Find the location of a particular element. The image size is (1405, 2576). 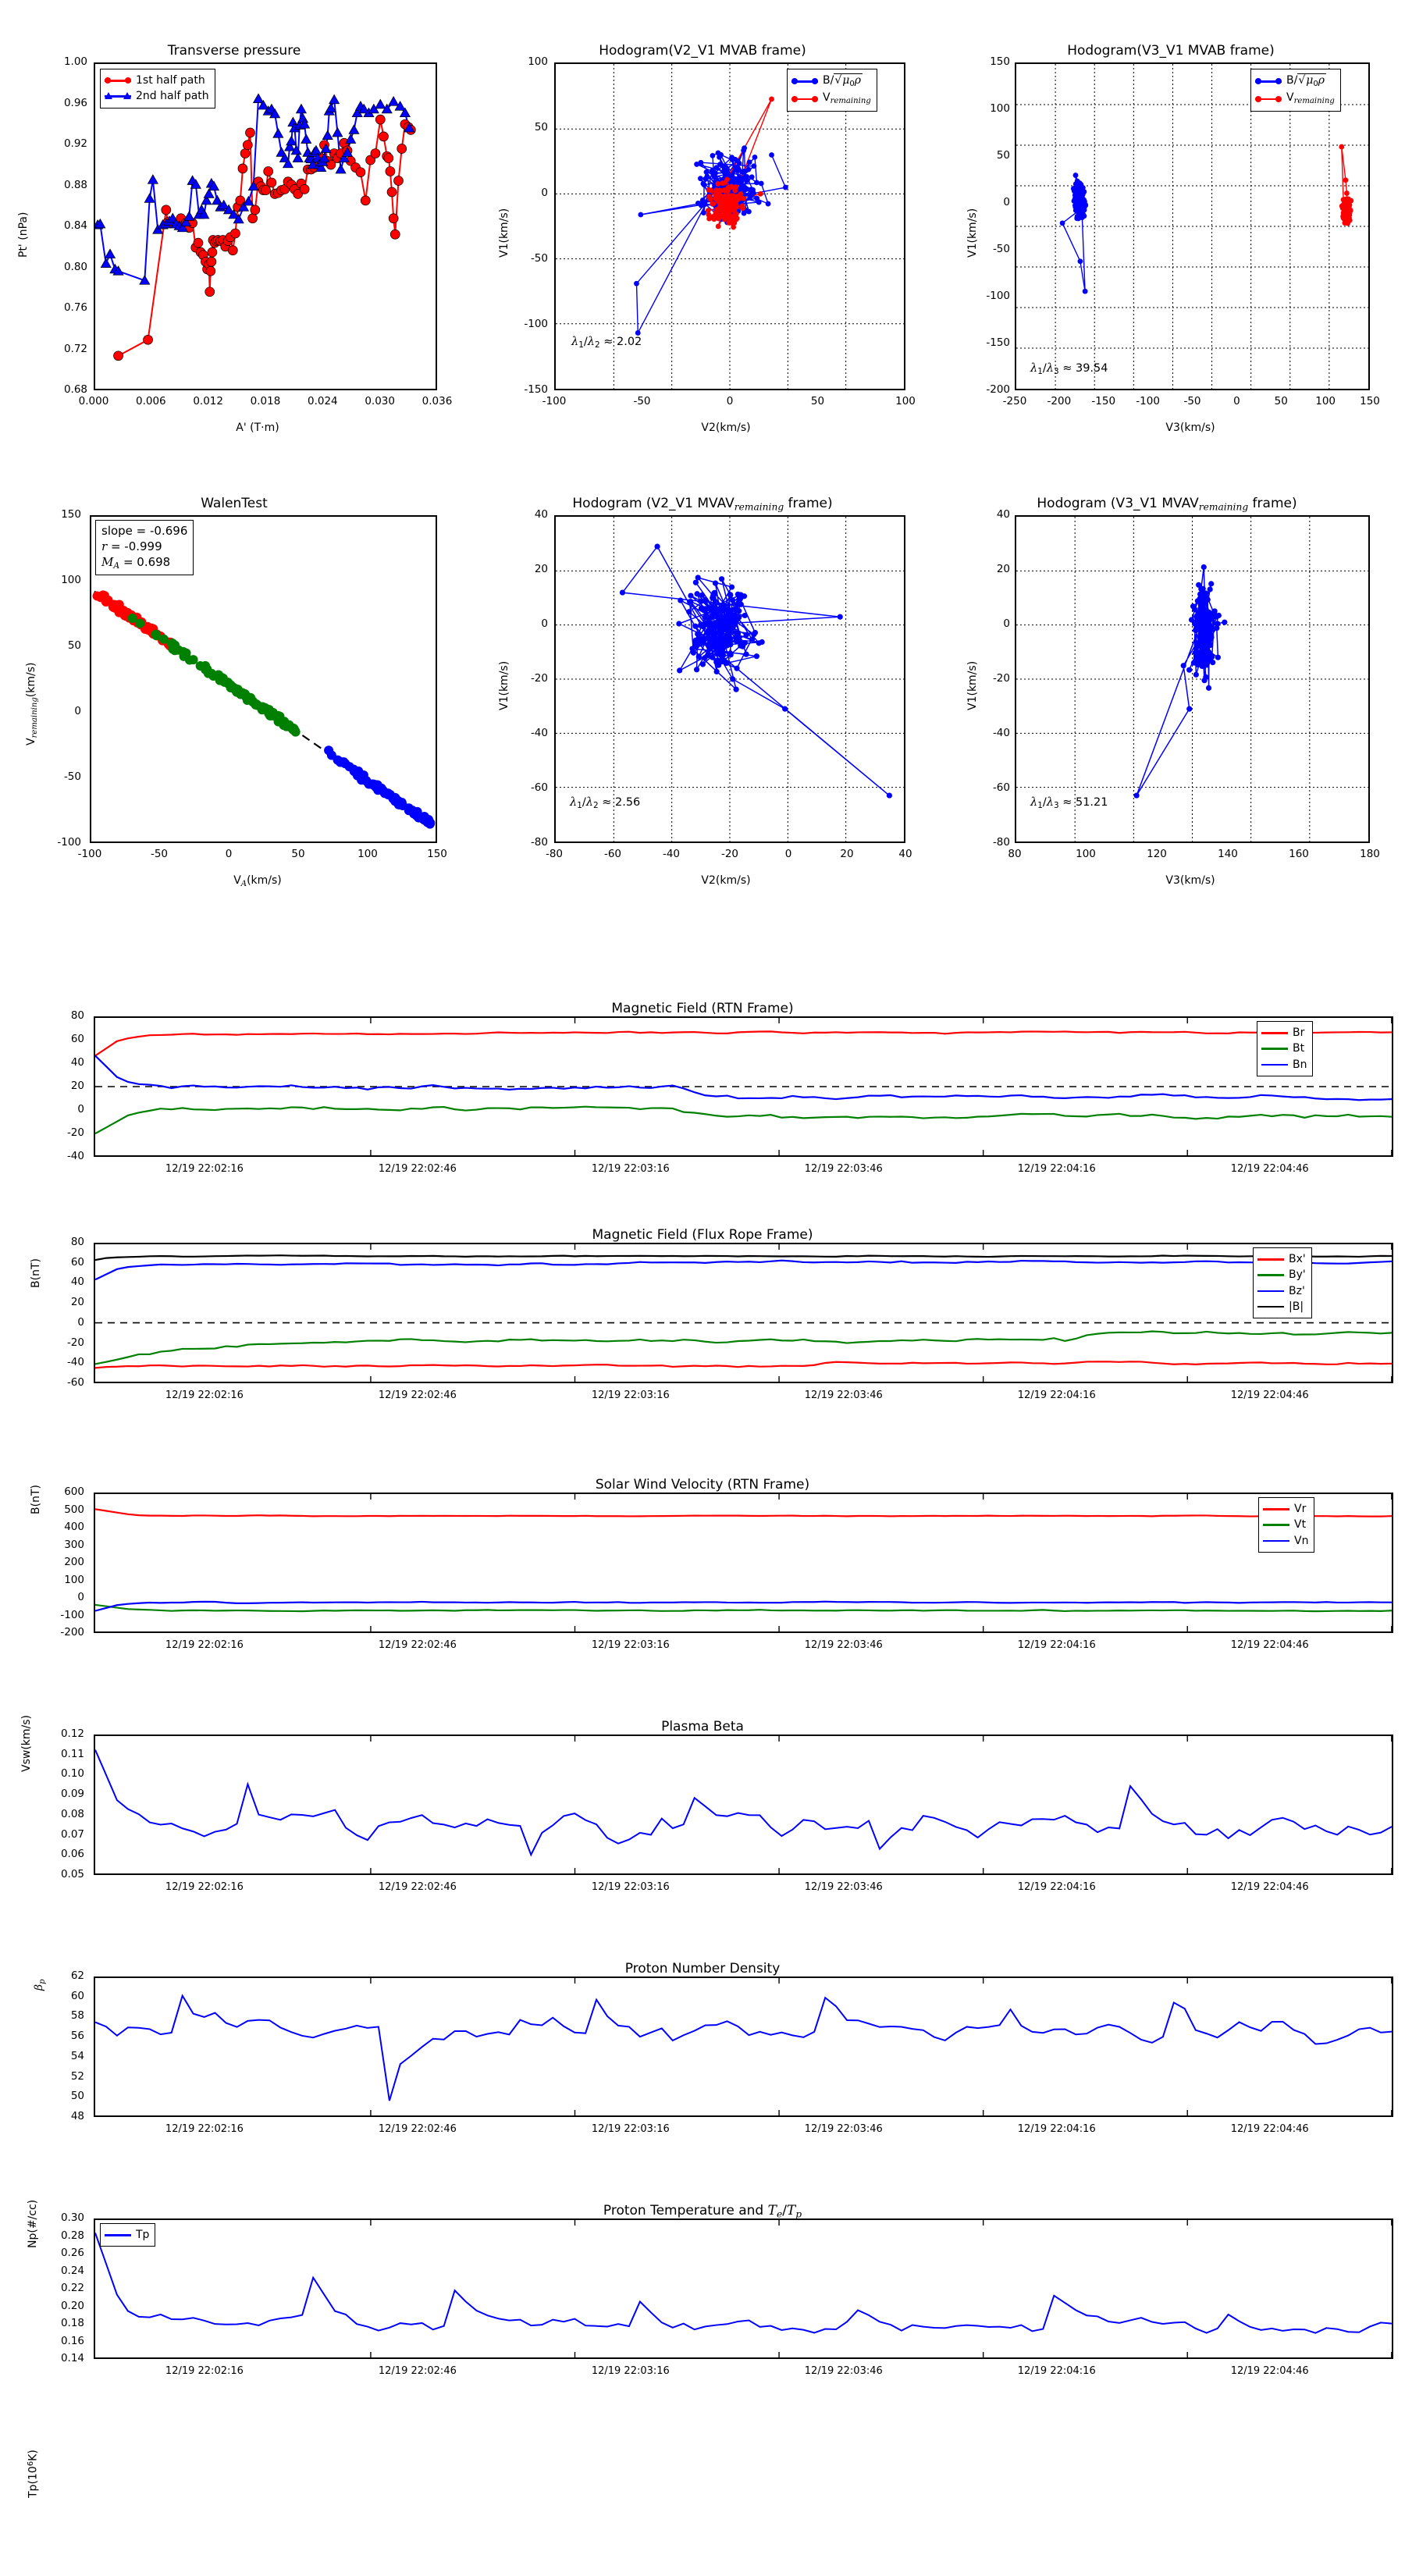

panel-title: Hodogram (V2_V1 MVAVremaining frame) is located at coordinates (703, 504).